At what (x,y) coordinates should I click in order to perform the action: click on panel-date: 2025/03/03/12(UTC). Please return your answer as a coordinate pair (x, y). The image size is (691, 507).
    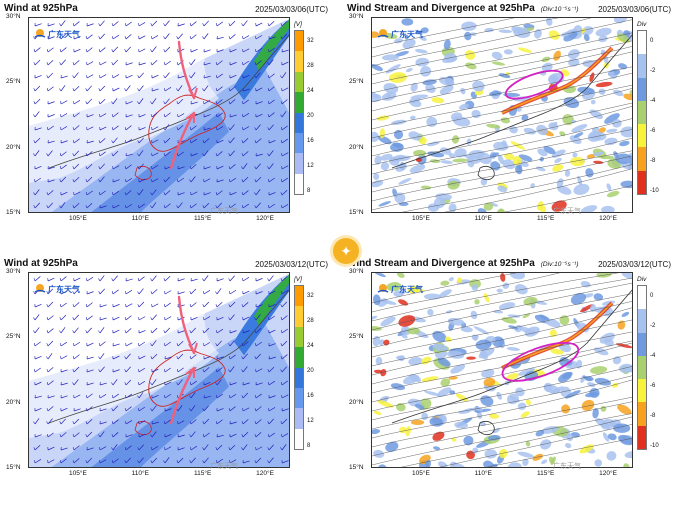
    Looking at the image, I should click on (291, 264).